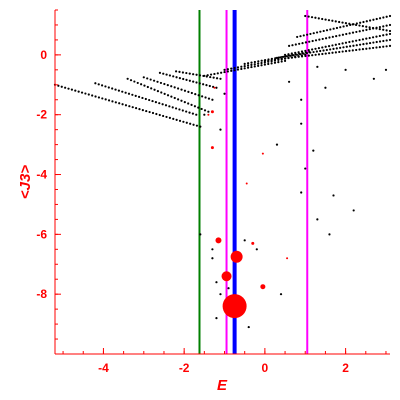  Describe the element at coordinates (184, 368) in the screenshot. I see `x-tick-label: -2` at that location.